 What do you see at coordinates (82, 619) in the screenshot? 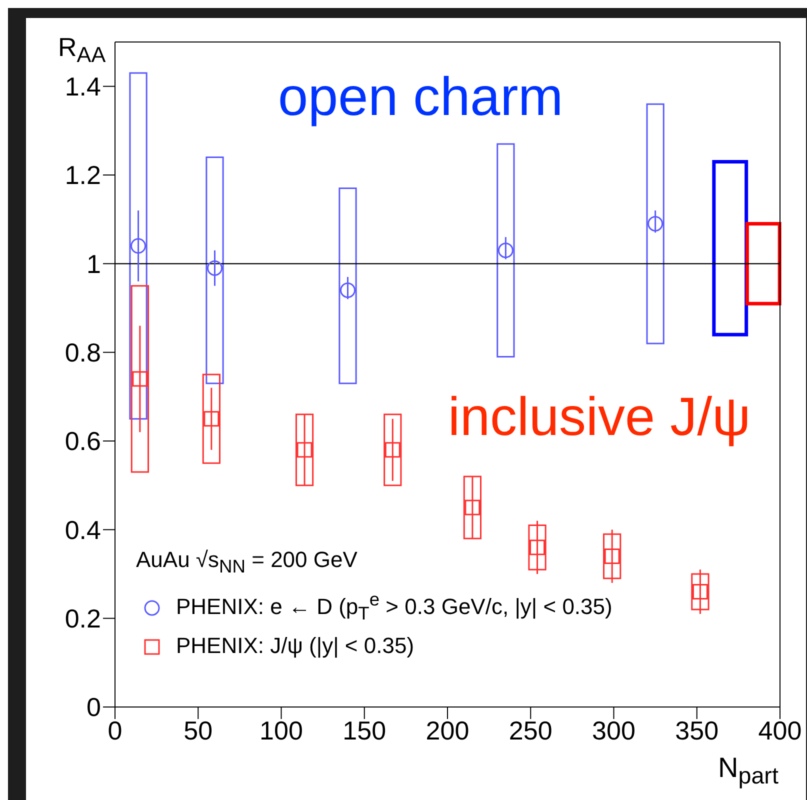
I see `y-tick-label: 0.2` at bounding box center [82, 619].